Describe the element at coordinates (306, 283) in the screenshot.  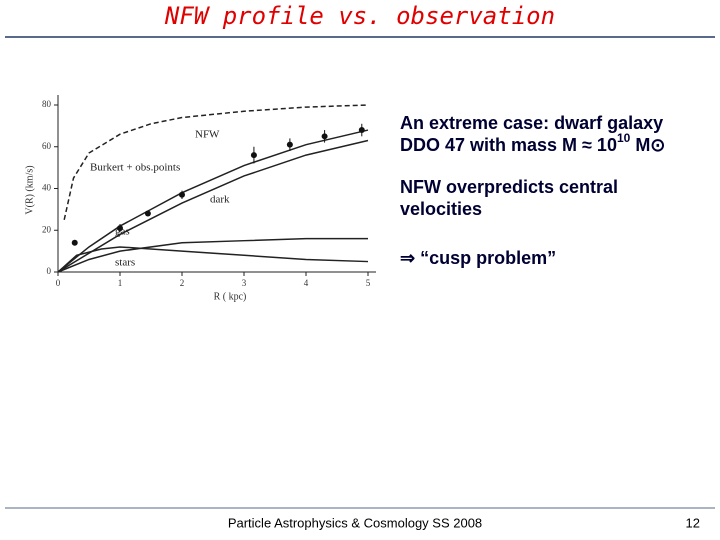
I see `x-tick-label: 4` at that location.